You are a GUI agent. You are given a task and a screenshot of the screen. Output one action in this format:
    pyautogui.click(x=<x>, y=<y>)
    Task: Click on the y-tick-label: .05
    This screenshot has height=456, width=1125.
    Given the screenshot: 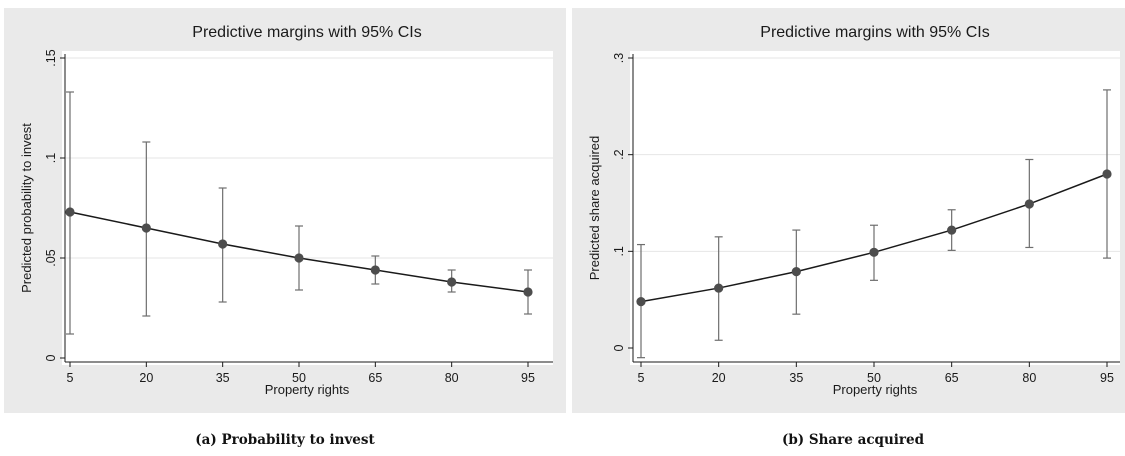 What is the action you would take?
    pyautogui.click(x=51, y=257)
    